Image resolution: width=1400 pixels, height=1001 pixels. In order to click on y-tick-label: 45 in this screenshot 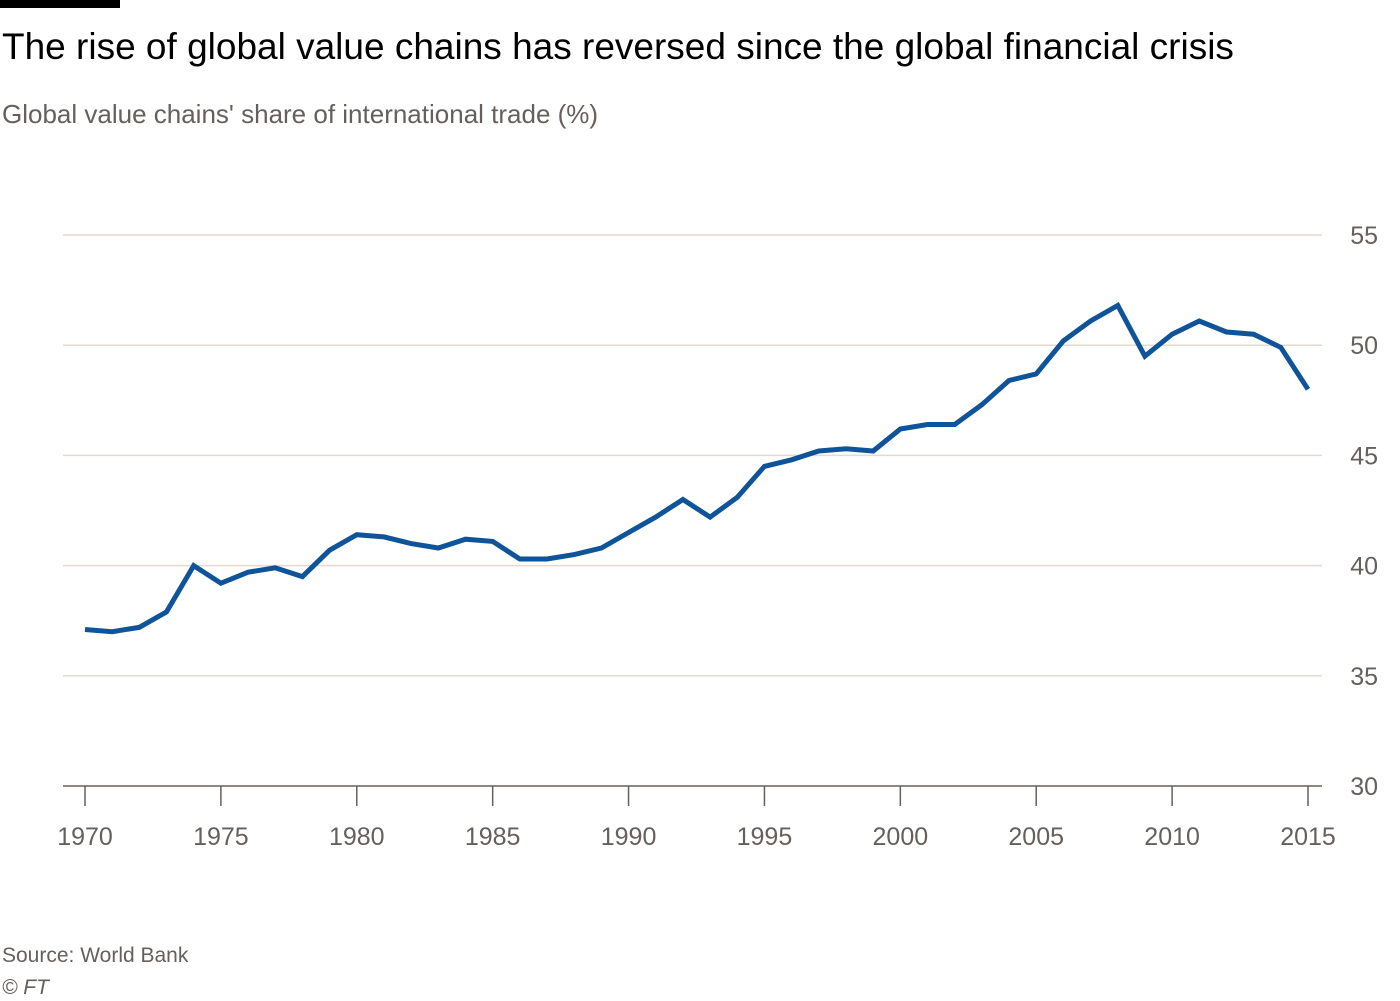, I will do `click(1364, 456)`.